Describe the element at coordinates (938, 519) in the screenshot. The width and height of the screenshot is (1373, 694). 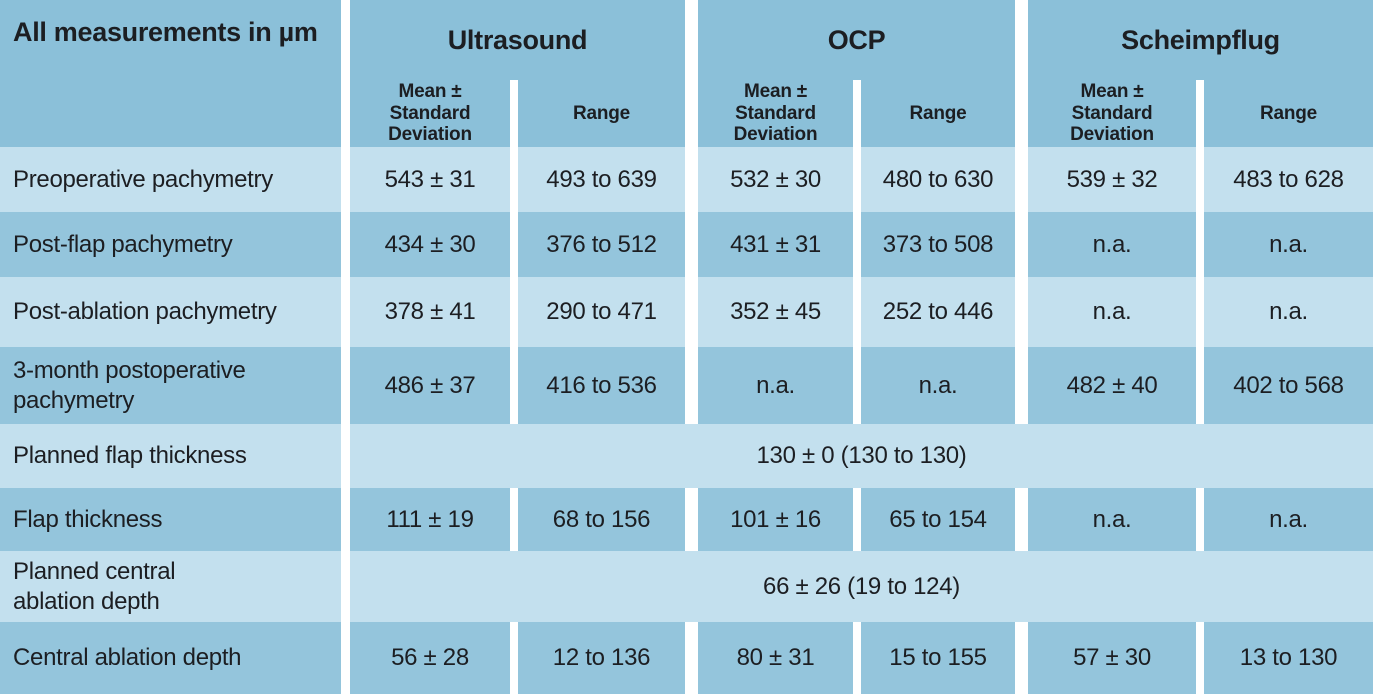
I see `data-cell: 65 to 154` at that location.